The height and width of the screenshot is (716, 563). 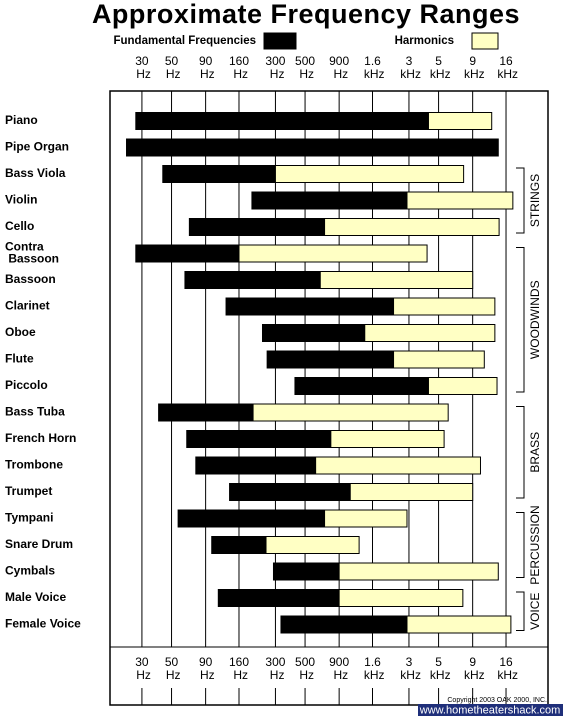 I want to click on row-label: Tympani, so click(x=29, y=518).